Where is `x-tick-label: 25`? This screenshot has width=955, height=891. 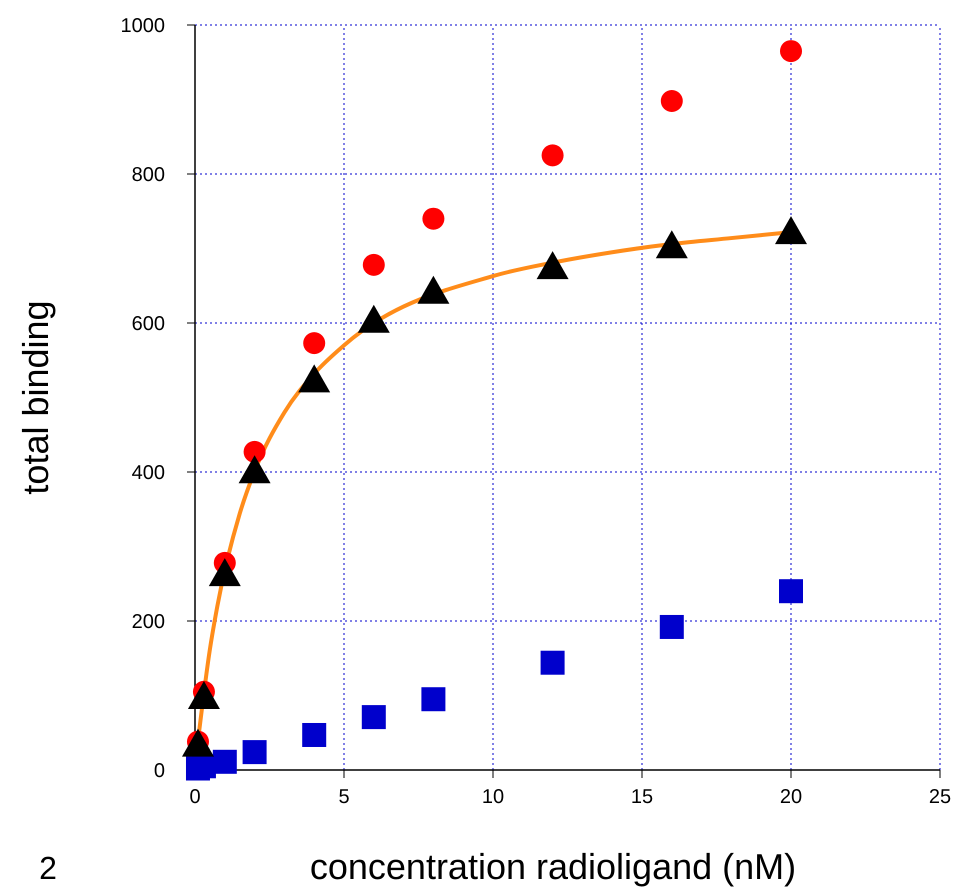
x-tick-label: 25 is located at coordinates (940, 797).